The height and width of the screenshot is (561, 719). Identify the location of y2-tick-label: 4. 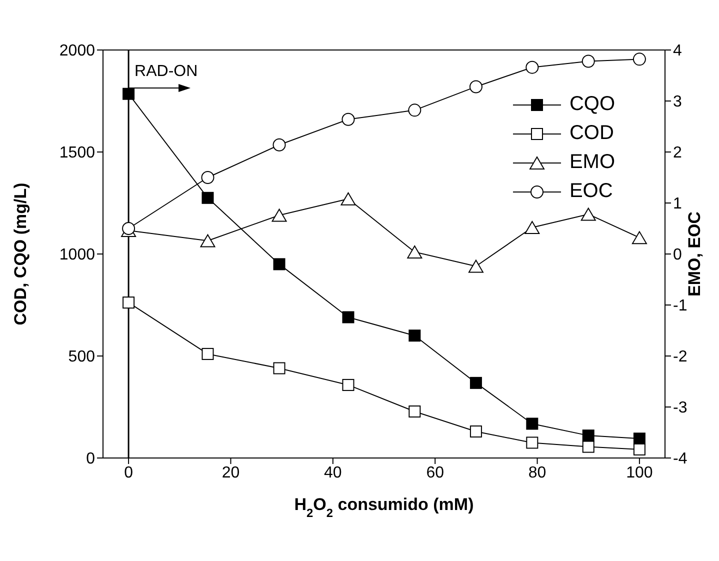
(677, 51).